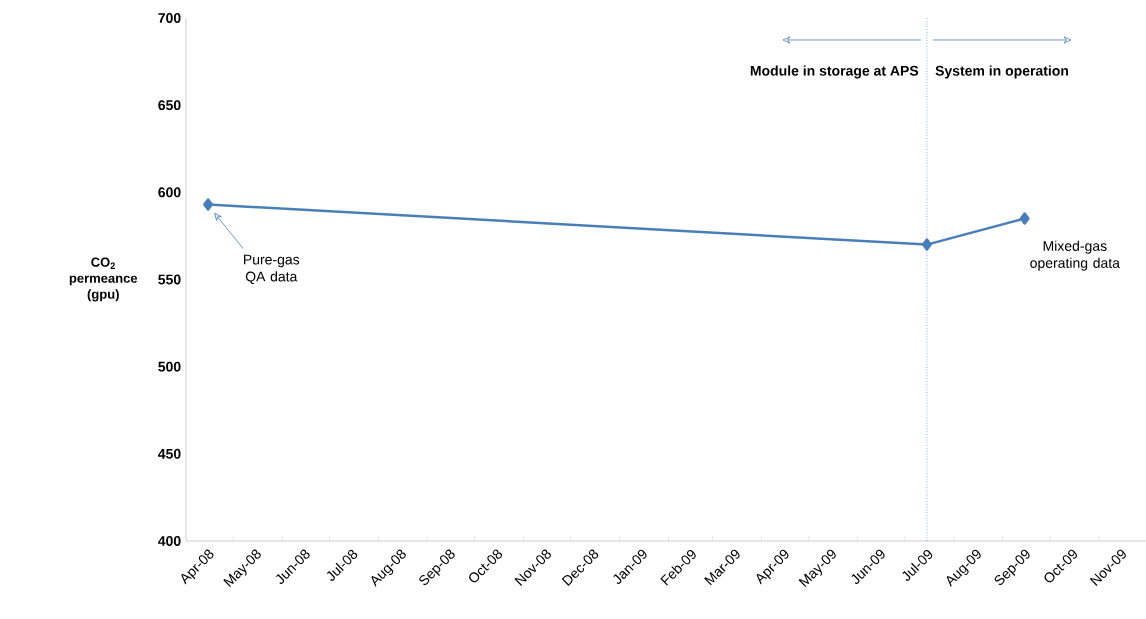  What do you see at coordinates (169, 18) in the screenshot?
I see `y-tick-label: 700` at bounding box center [169, 18].